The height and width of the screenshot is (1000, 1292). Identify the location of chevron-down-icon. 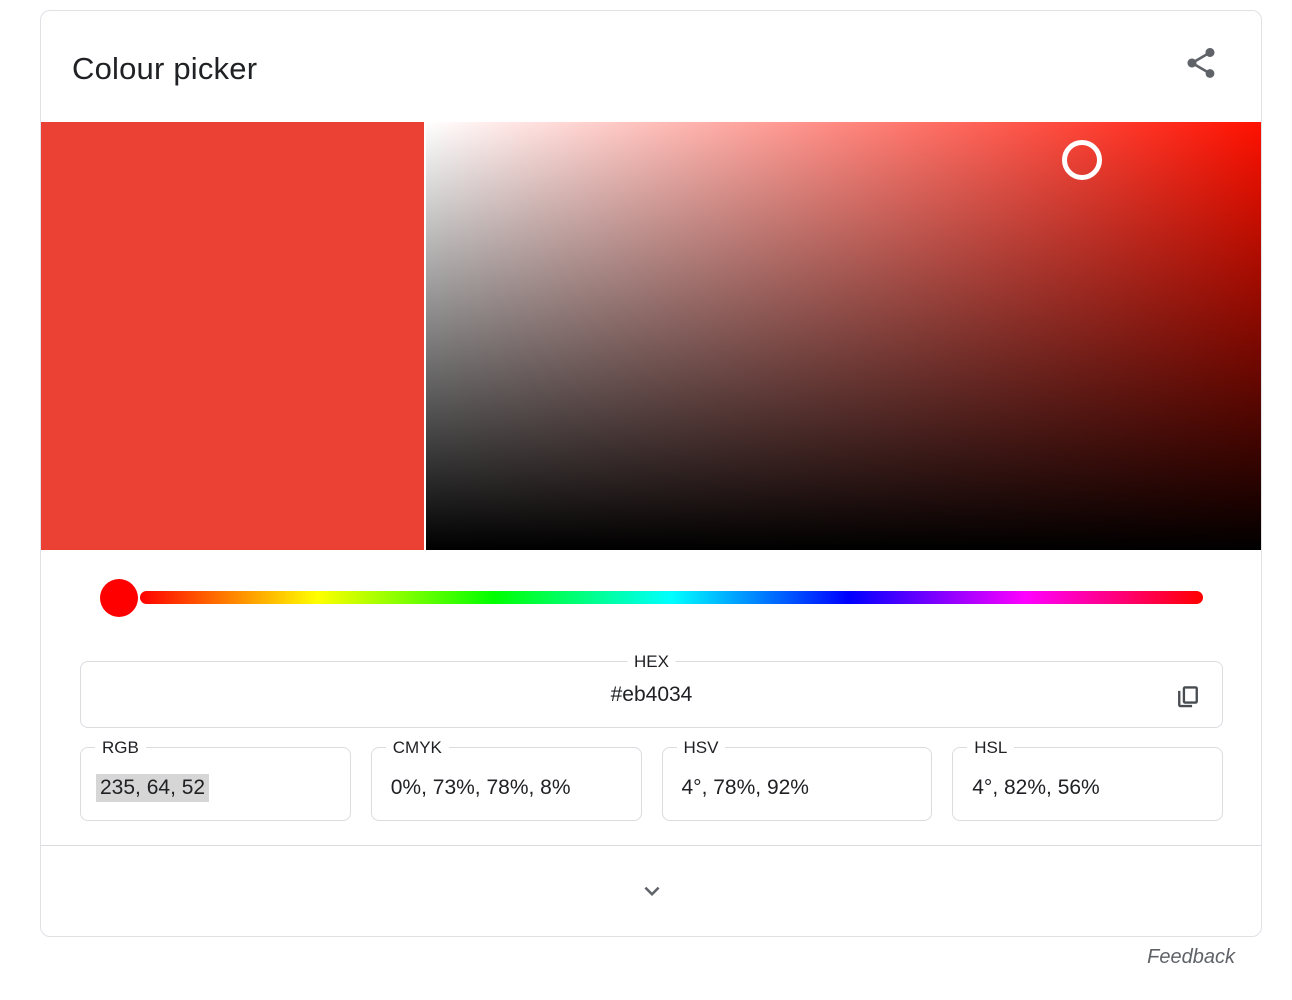
(652, 891).